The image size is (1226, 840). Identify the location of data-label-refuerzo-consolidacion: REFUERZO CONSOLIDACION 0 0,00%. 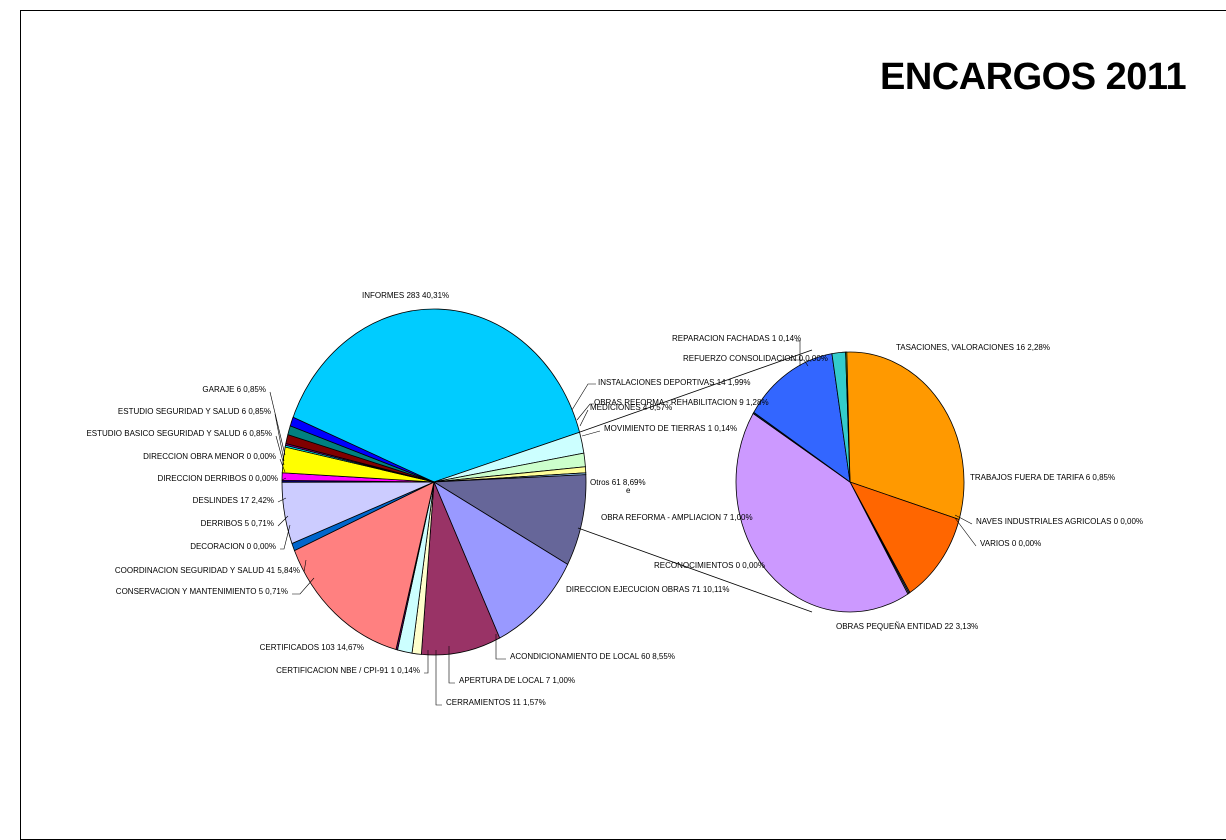
(755, 358).